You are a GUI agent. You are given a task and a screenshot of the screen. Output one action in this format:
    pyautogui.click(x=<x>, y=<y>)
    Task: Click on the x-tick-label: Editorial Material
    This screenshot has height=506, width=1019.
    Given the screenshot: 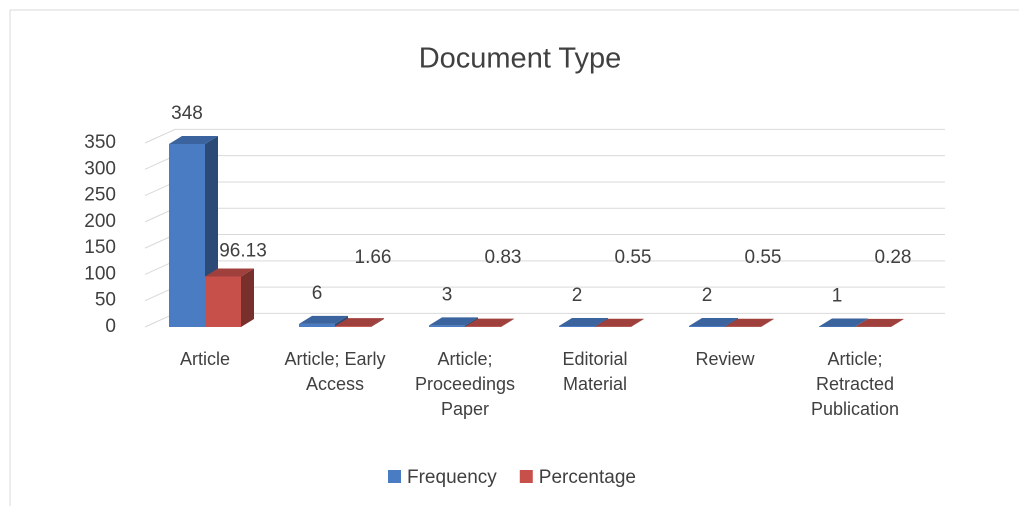 What is the action you would take?
    pyautogui.click(x=595, y=371)
    